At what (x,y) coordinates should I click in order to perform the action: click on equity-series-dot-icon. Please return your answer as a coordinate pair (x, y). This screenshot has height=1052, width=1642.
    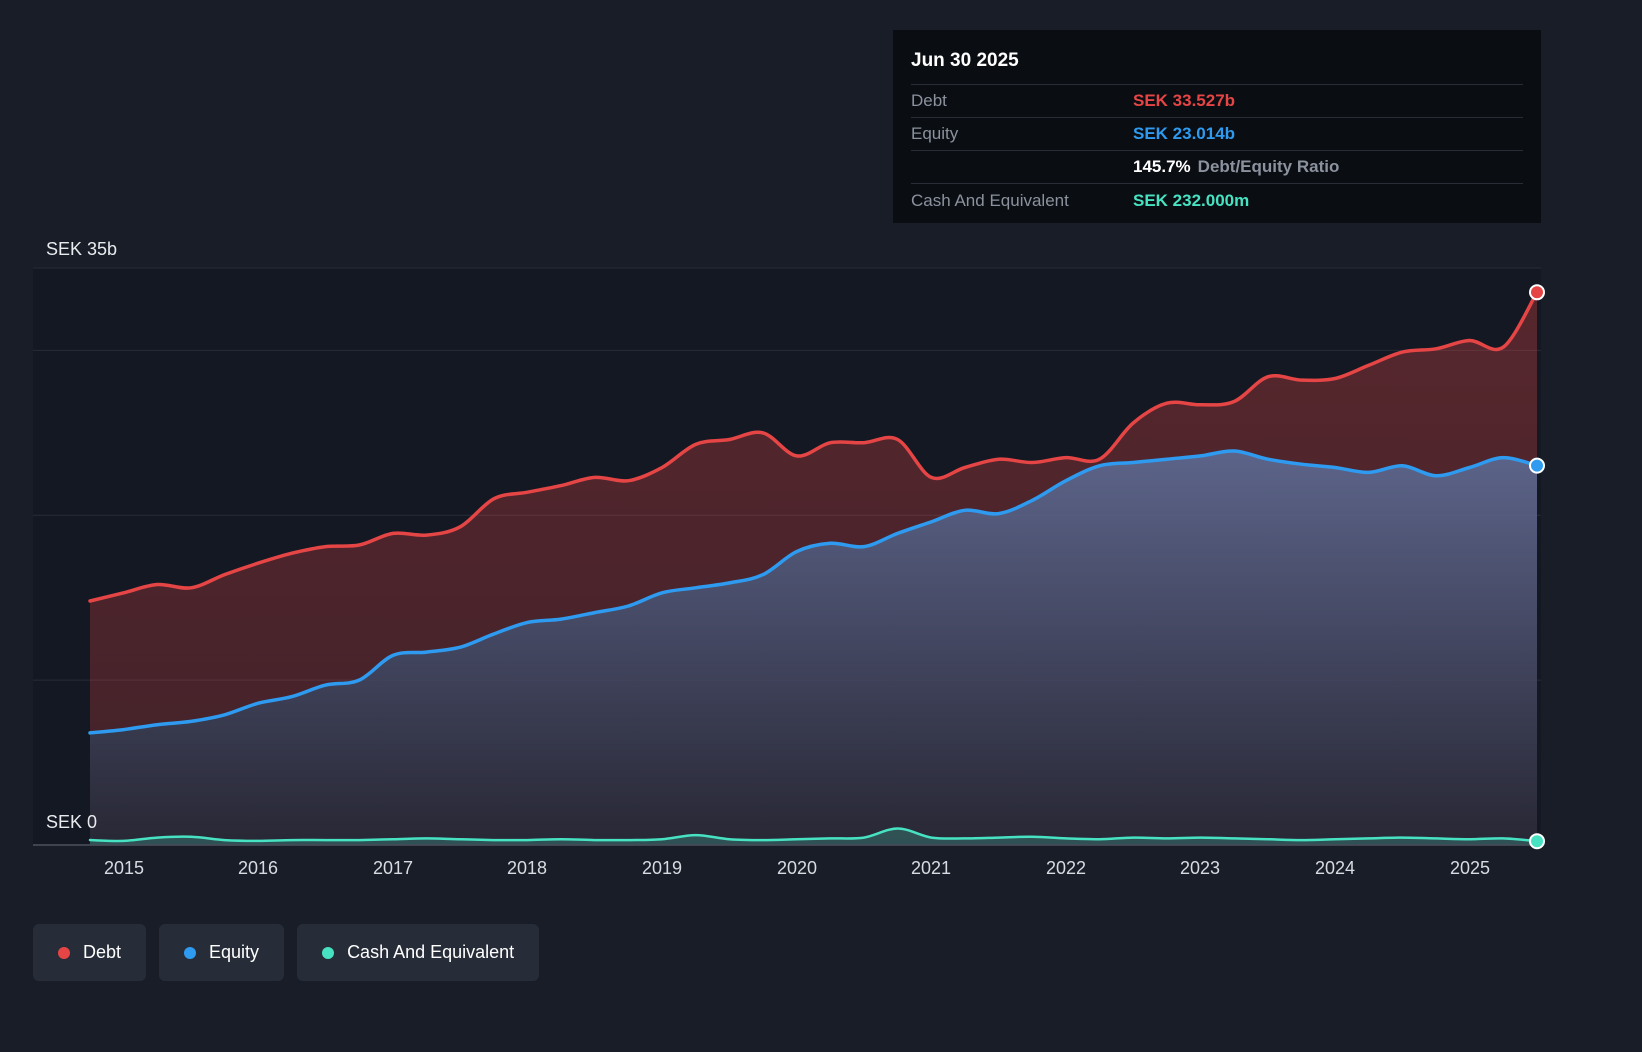
    Looking at the image, I should click on (190, 952).